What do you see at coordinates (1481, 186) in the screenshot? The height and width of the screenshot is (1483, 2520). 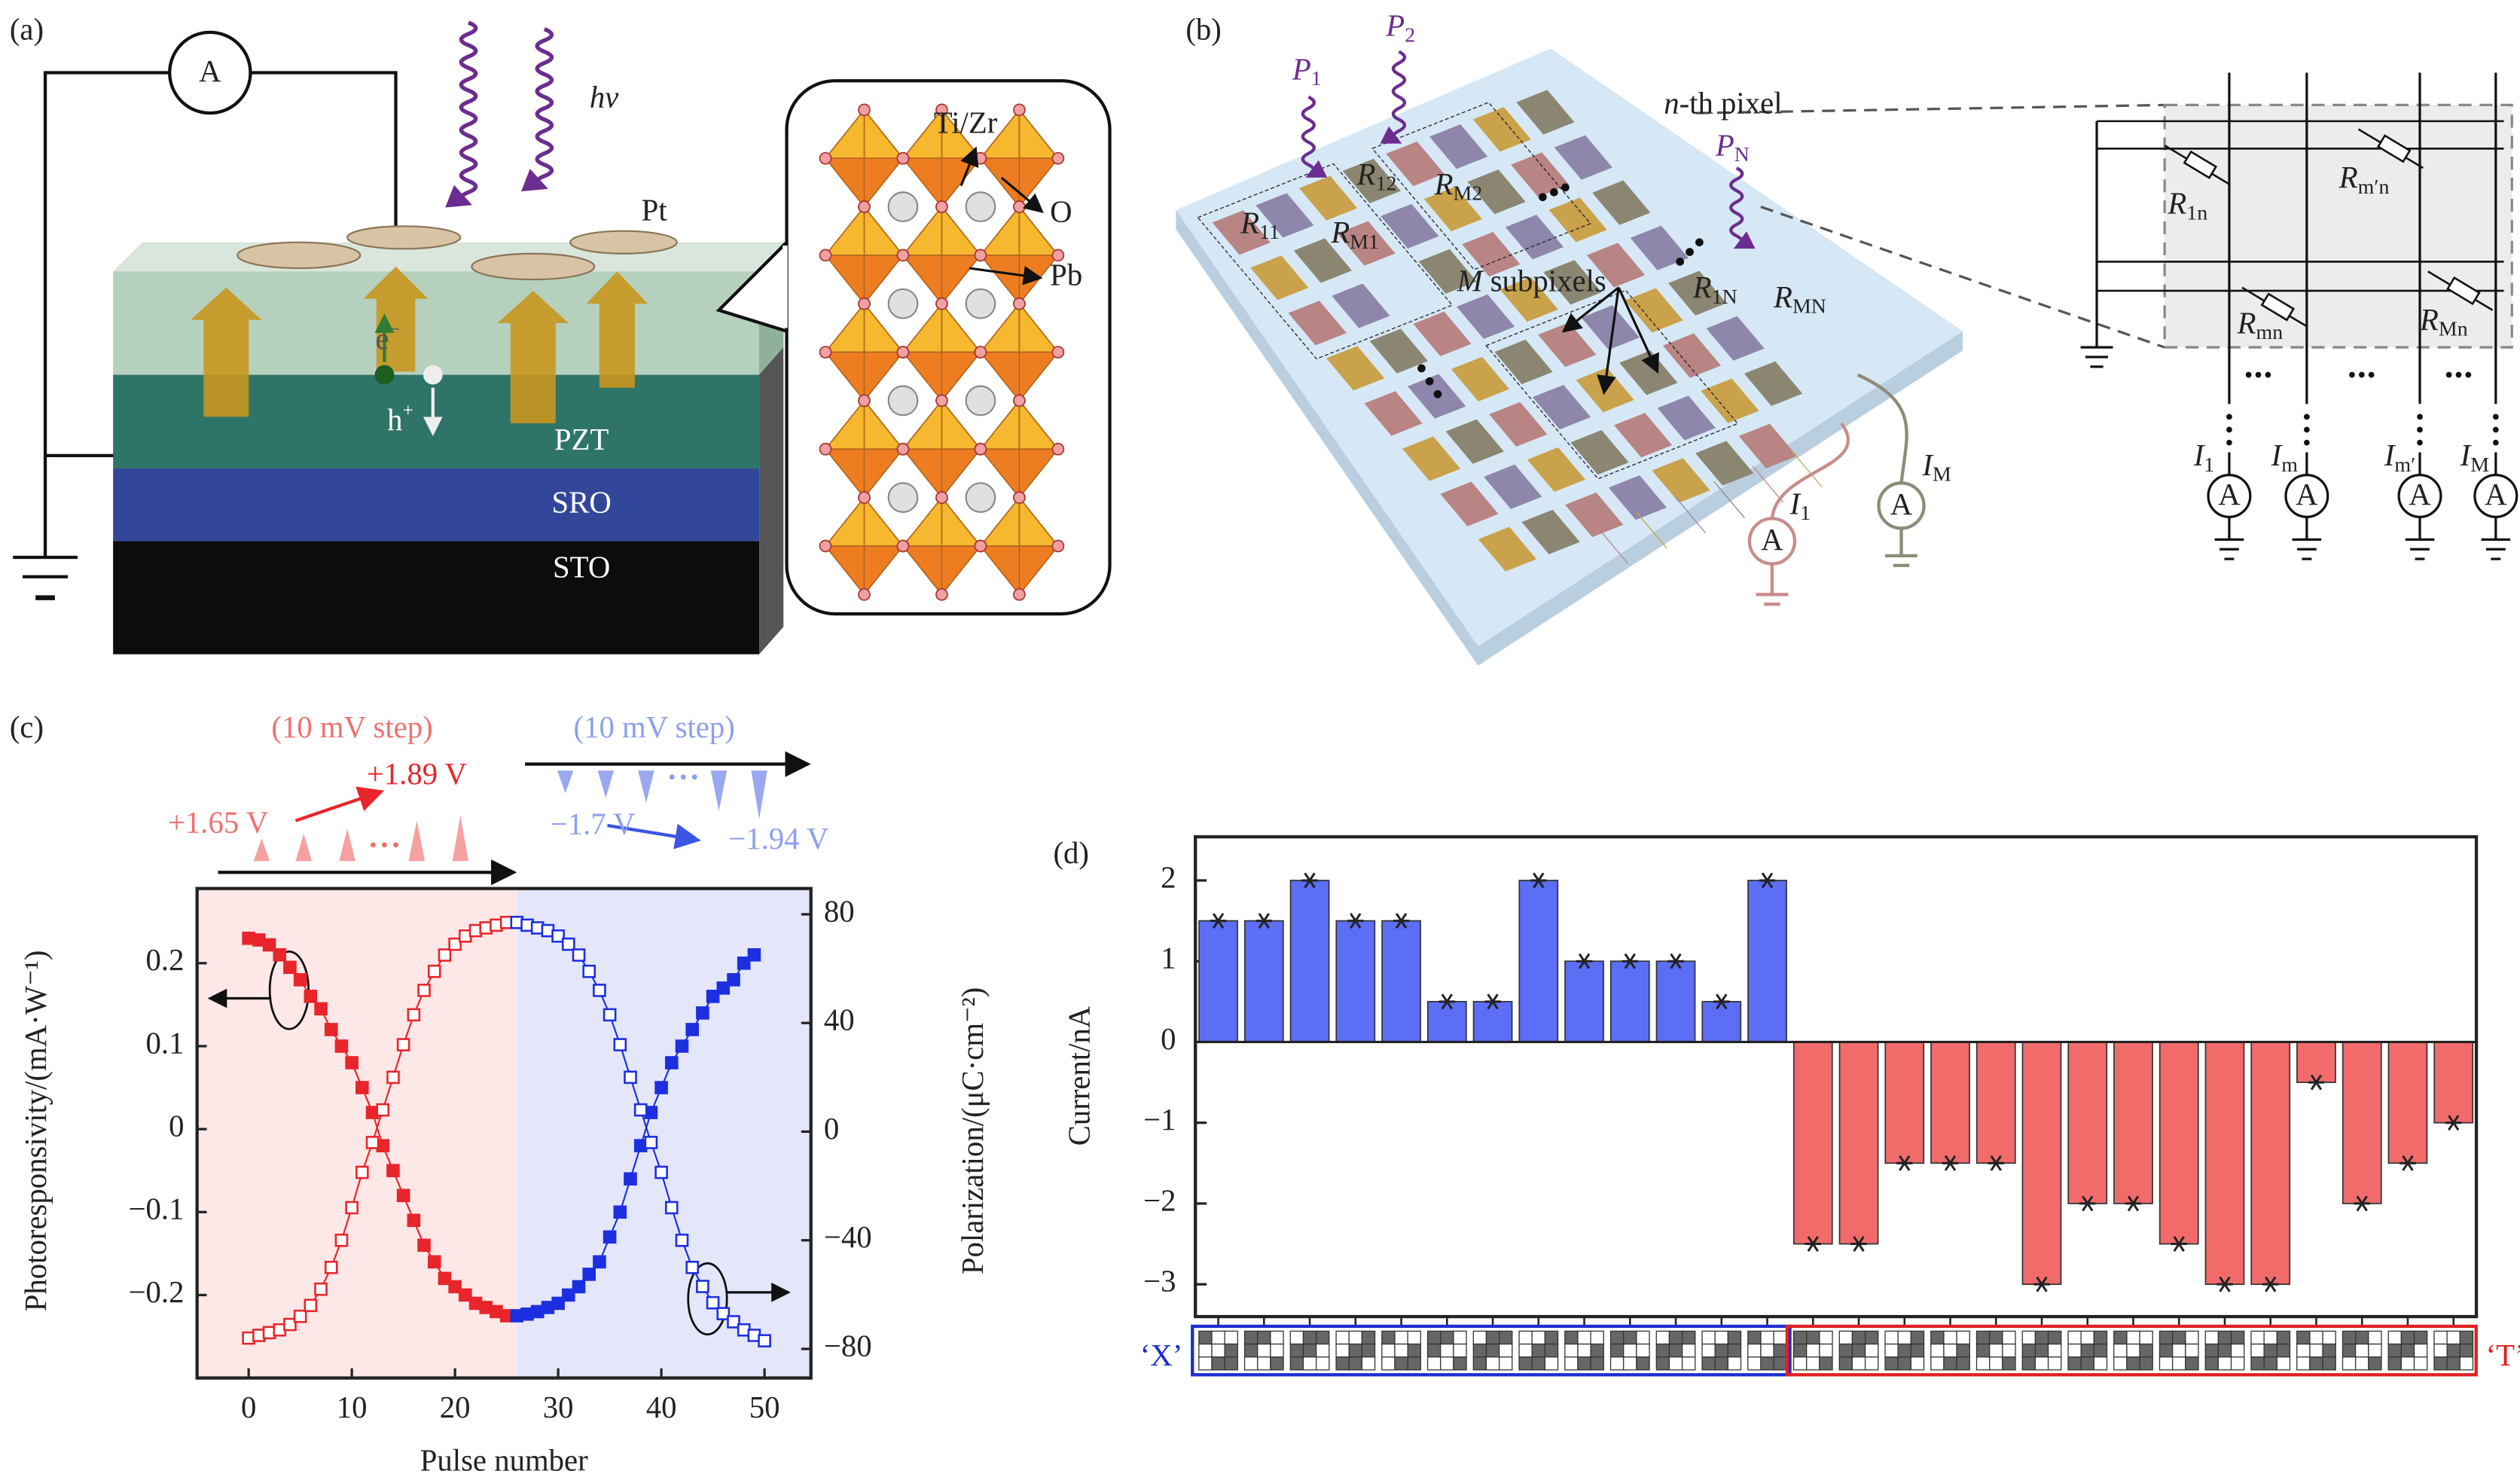 I see `pixel-box` at bounding box center [1481, 186].